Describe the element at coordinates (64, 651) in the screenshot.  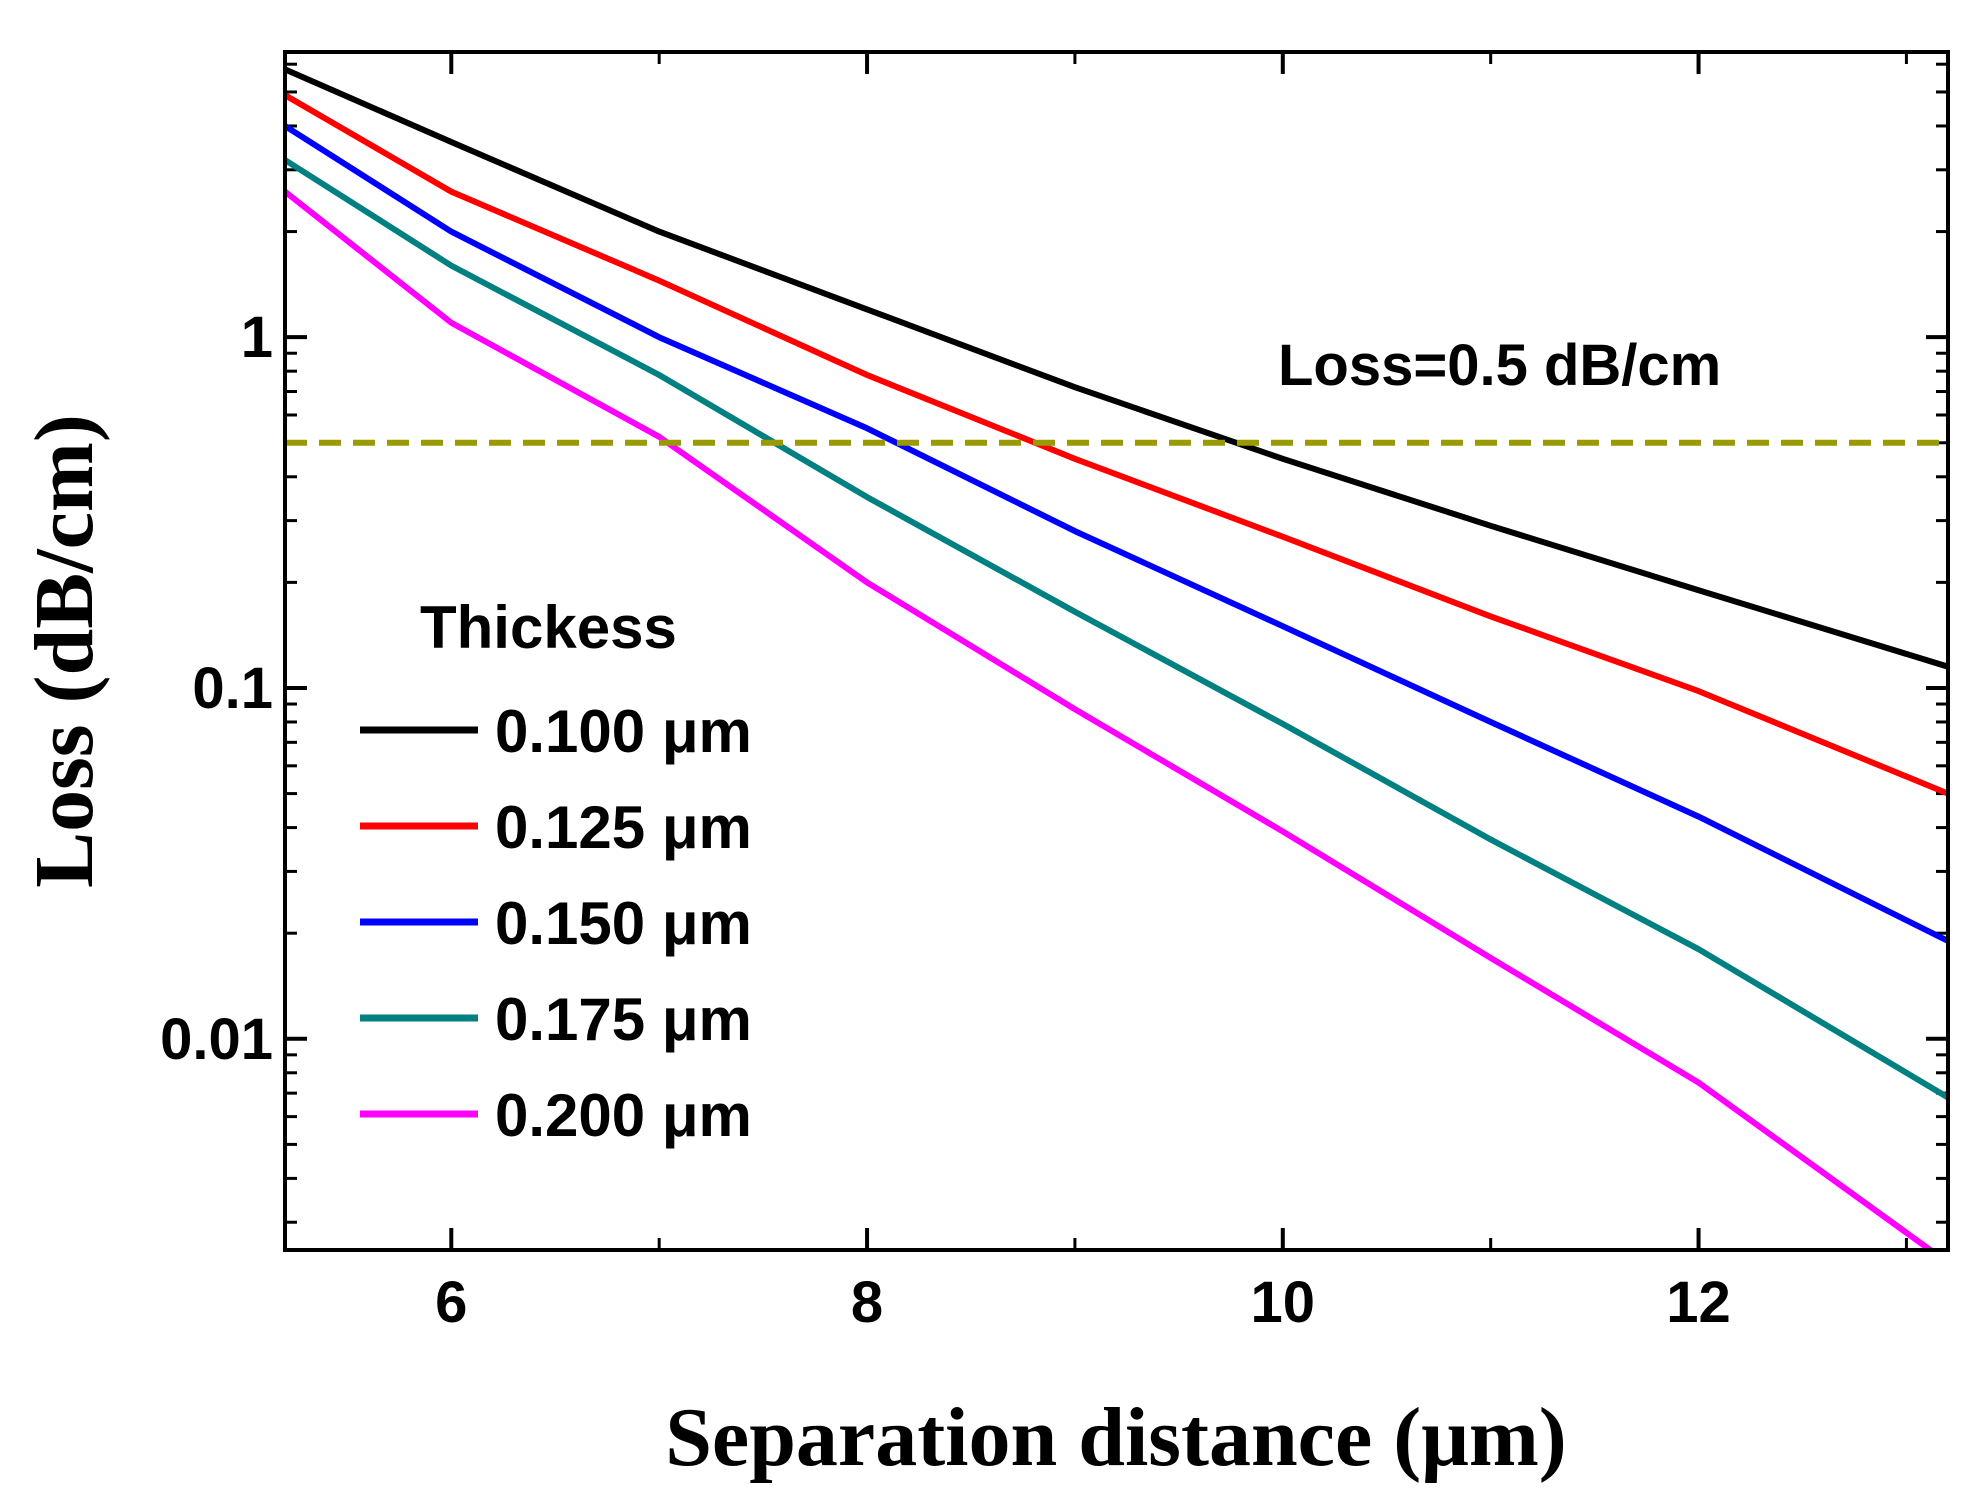
I see `y-axis-title: Loss (dB/cm)` at that location.